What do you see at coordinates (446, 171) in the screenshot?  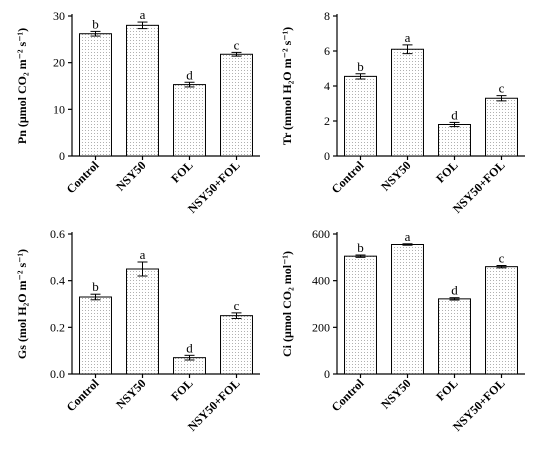 I see `tr-category-label: FOL` at bounding box center [446, 171].